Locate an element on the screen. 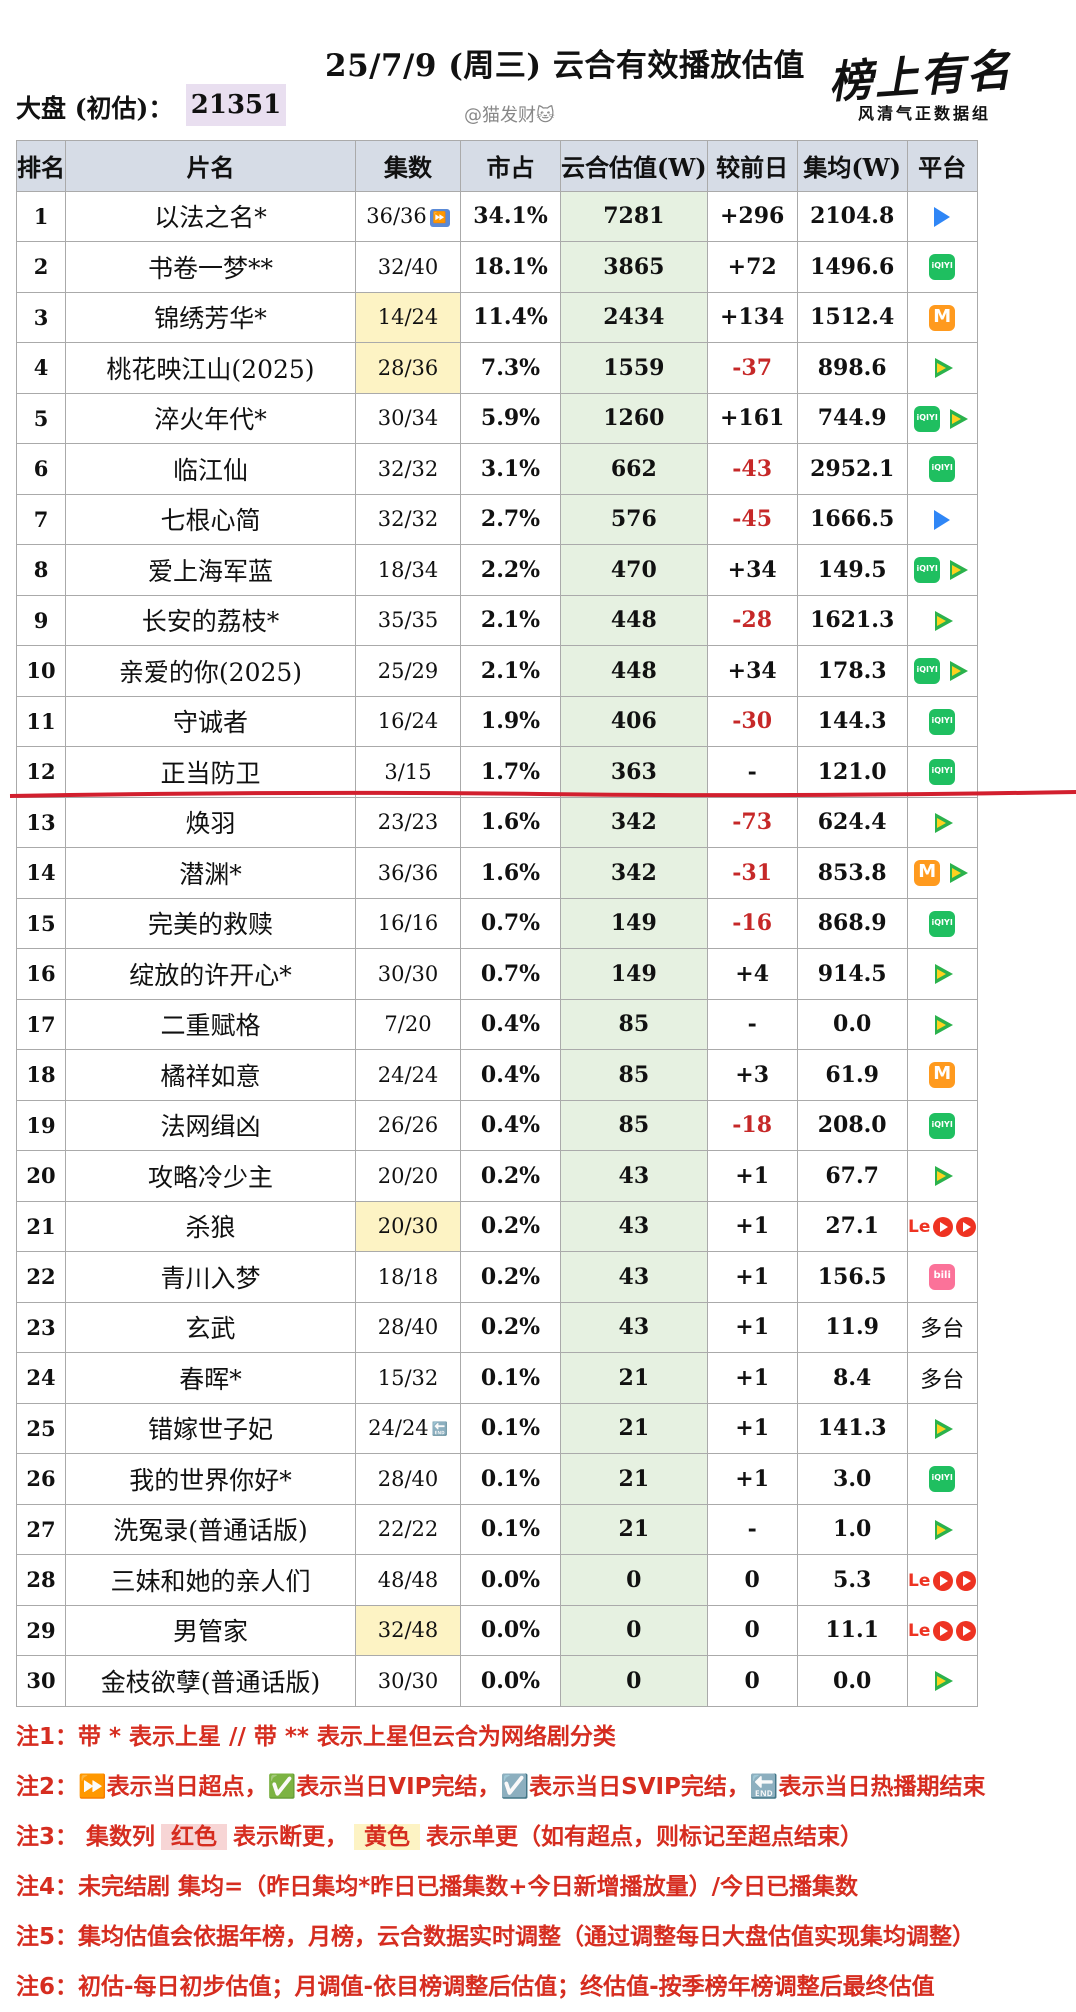 The height and width of the screenshot is (2012, 1076). estimate-cell-text: 21 is located at coordinates (634, 1377).